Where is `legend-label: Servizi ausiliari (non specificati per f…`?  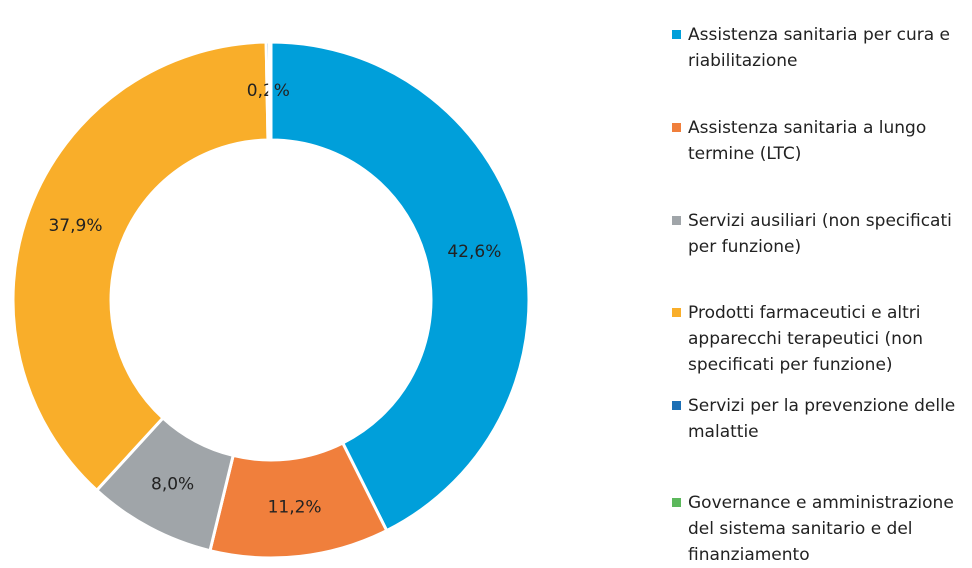 legend-label: Servizi ausiliari (non specificati per f… is located at coordinates (820, 234).